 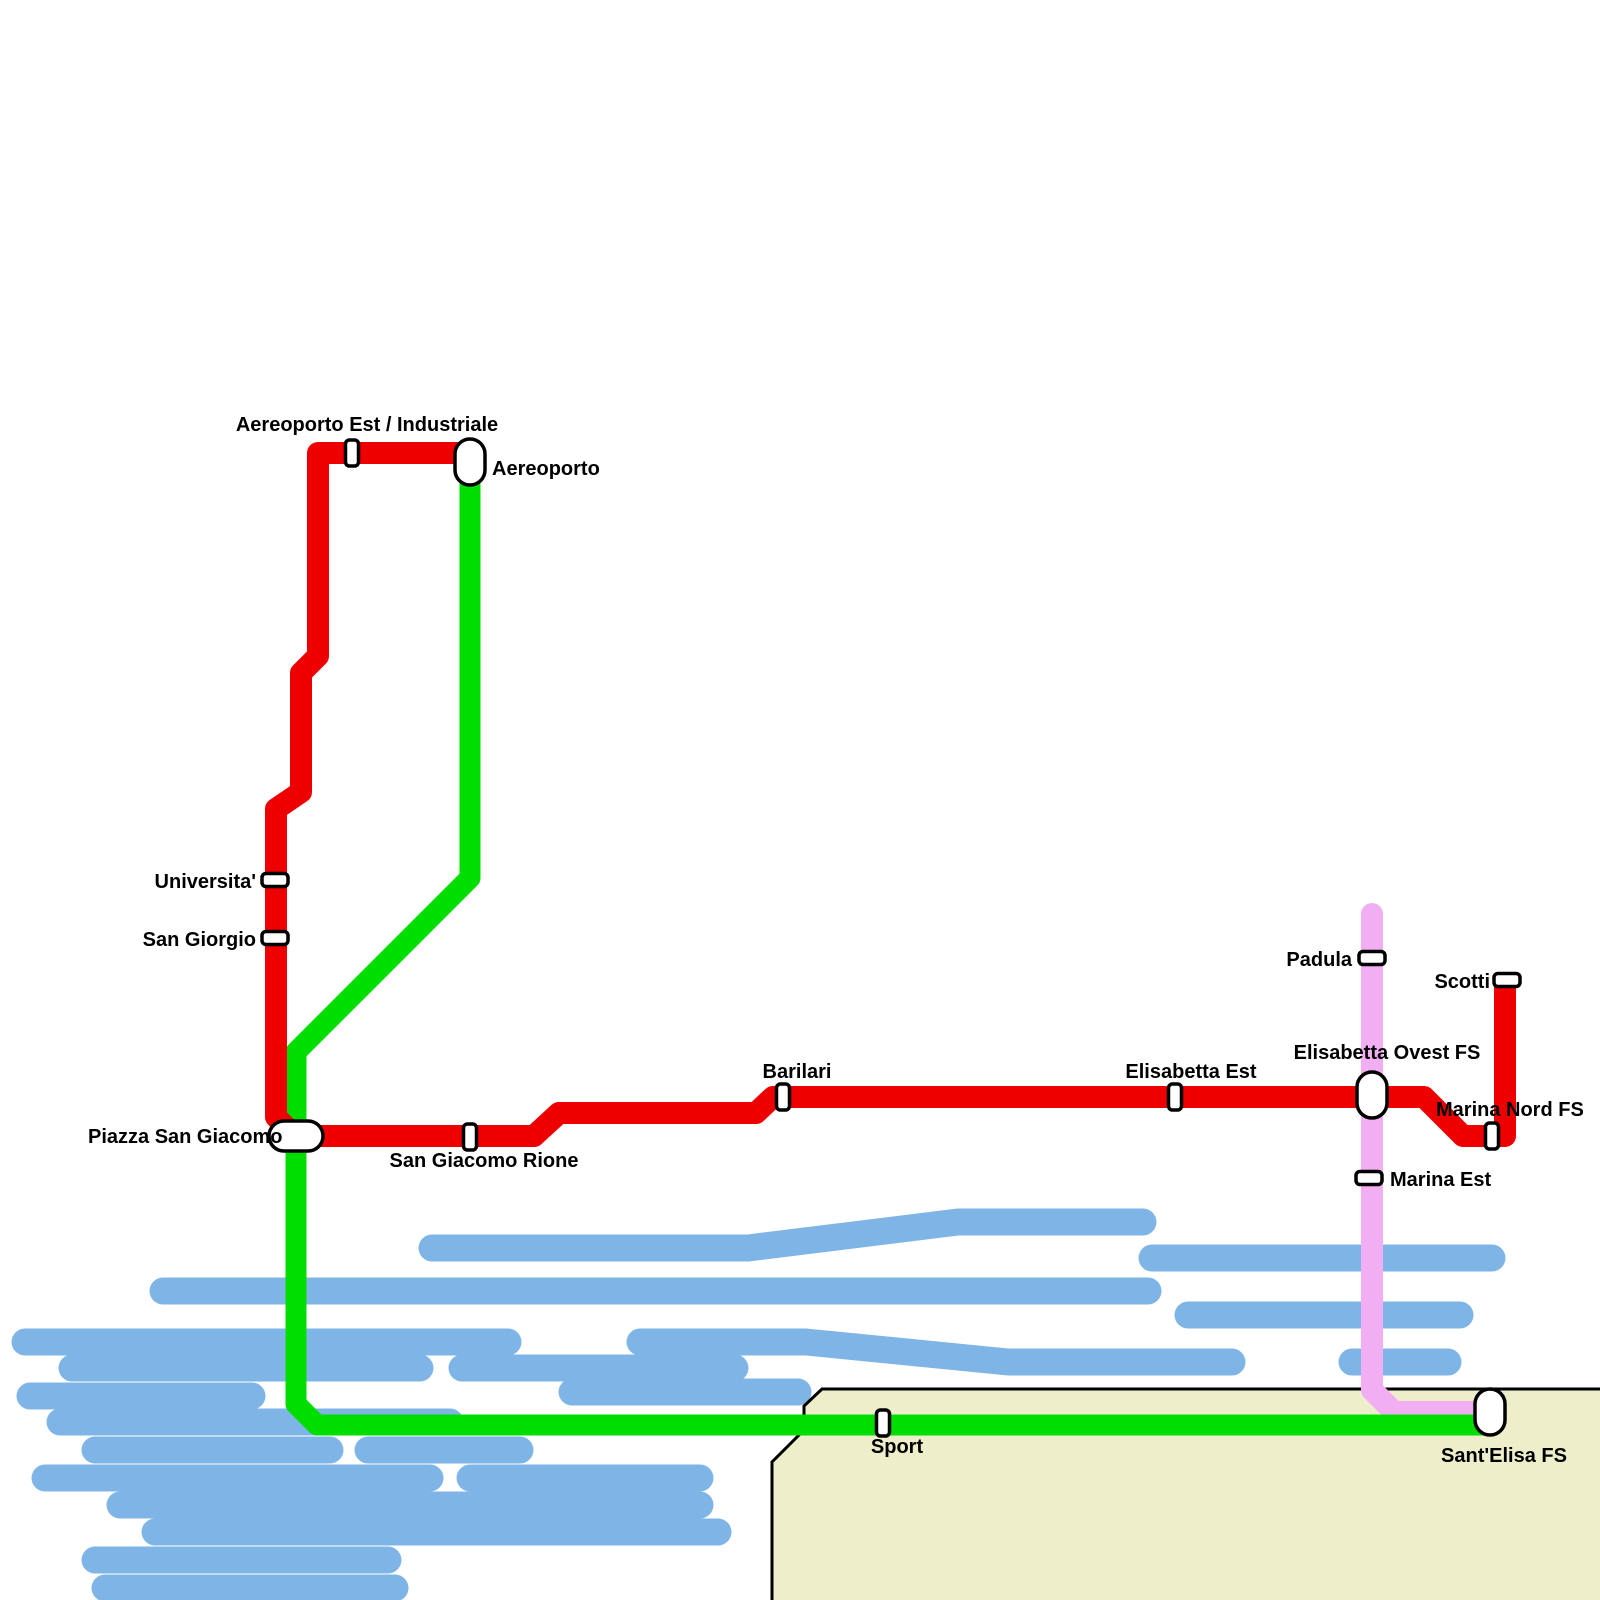 I want to click on station-marker-barilari, so click(x=783, y=1097).